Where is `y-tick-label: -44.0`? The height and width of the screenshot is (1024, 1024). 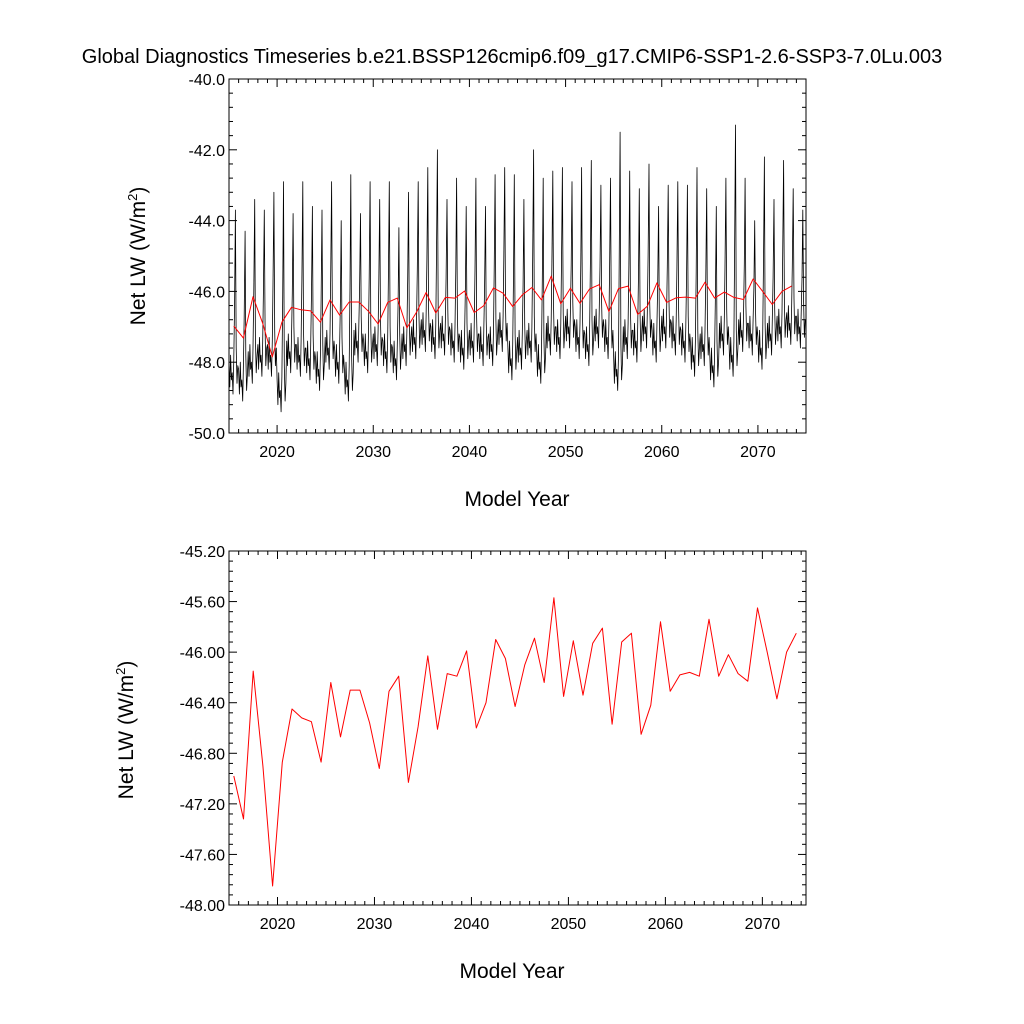
y-tick-label: -44.0 is located at coordinates (207, 222).